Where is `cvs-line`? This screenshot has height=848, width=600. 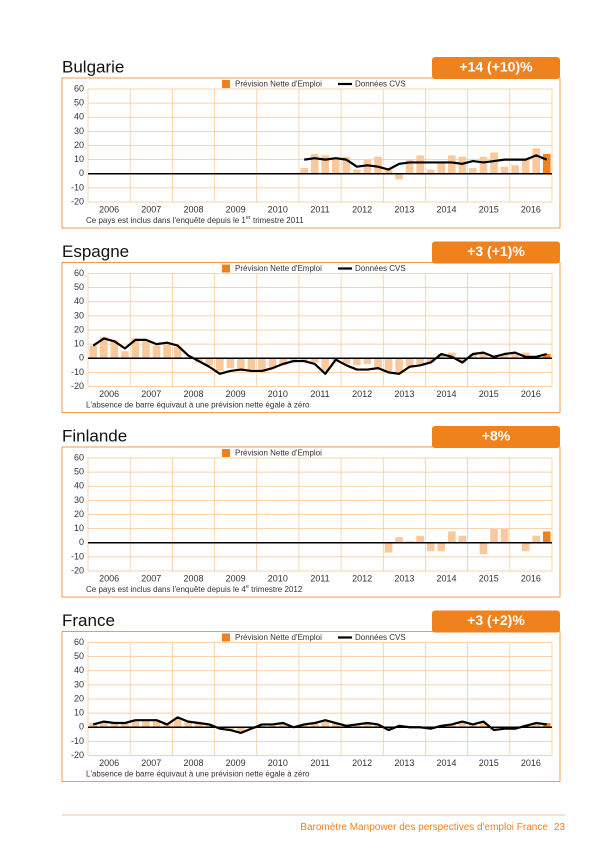
cvs-line is located at coordinates (320, 356).